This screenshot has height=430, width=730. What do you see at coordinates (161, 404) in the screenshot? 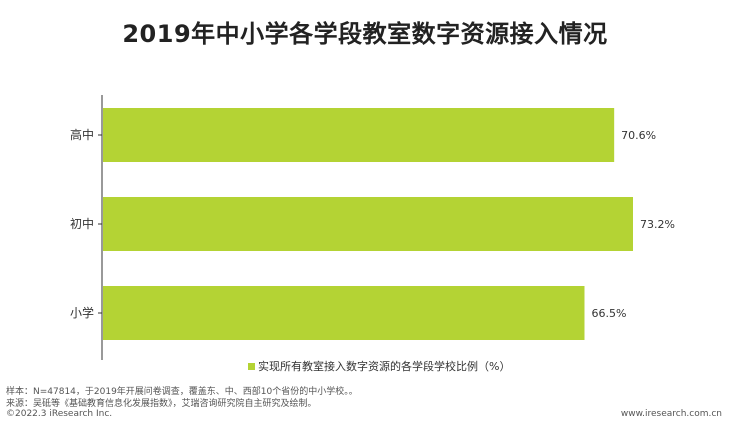
I see `source-note: 来源：吴砥等《基础教育信息化发展指数》，艾瑞咨询研究院自主研究及绘制。` at bounding box center [161, 404].